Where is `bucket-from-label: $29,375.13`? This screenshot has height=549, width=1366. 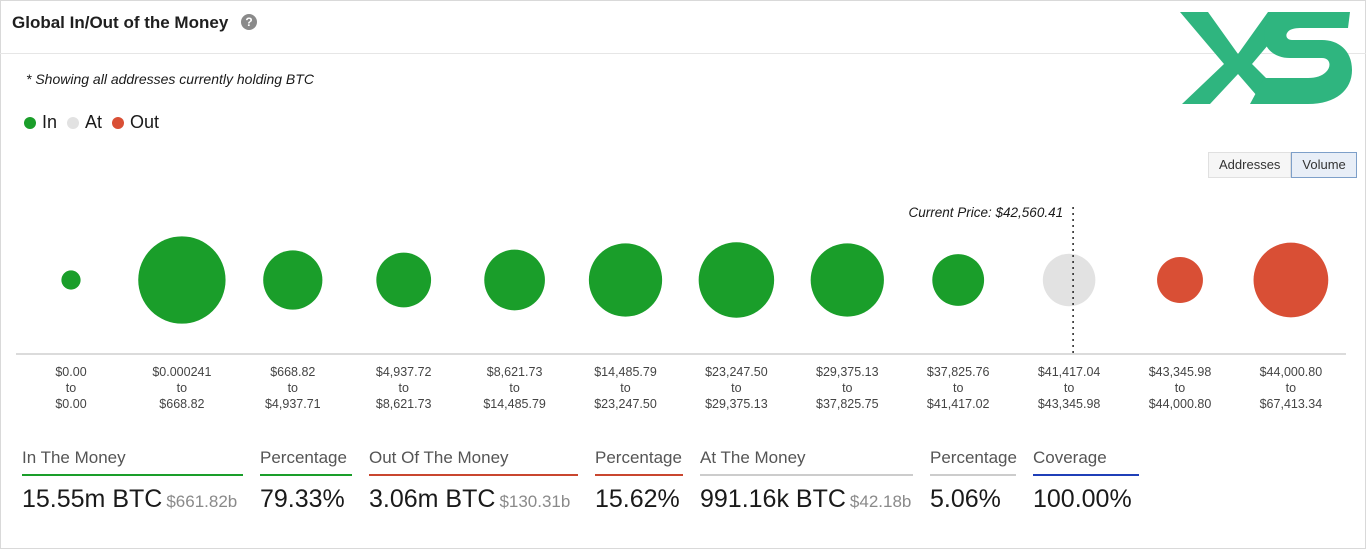 bucket-from-label: $29,375.13 is located at coordinates (847, 372).